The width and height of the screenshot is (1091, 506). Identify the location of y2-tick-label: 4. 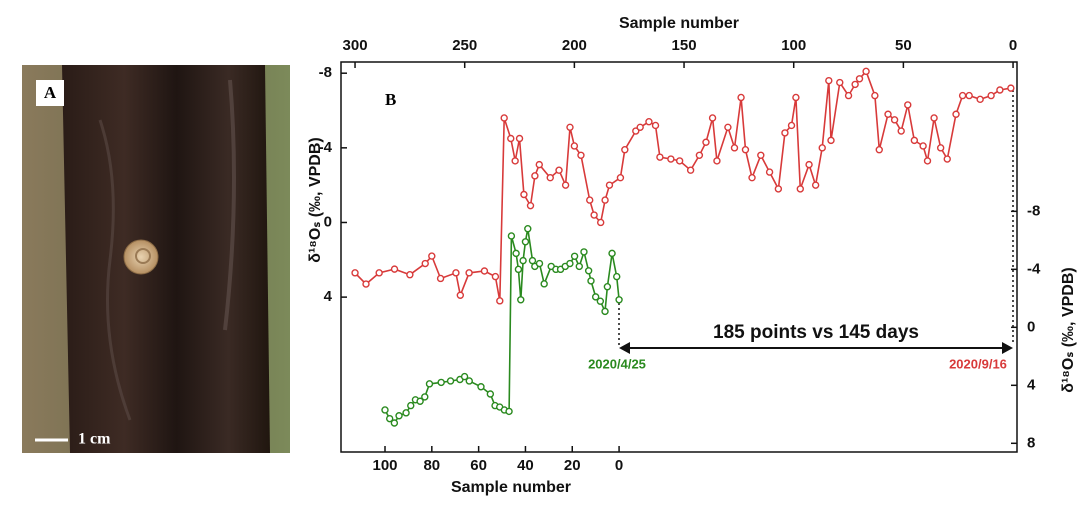
(1031, 384).